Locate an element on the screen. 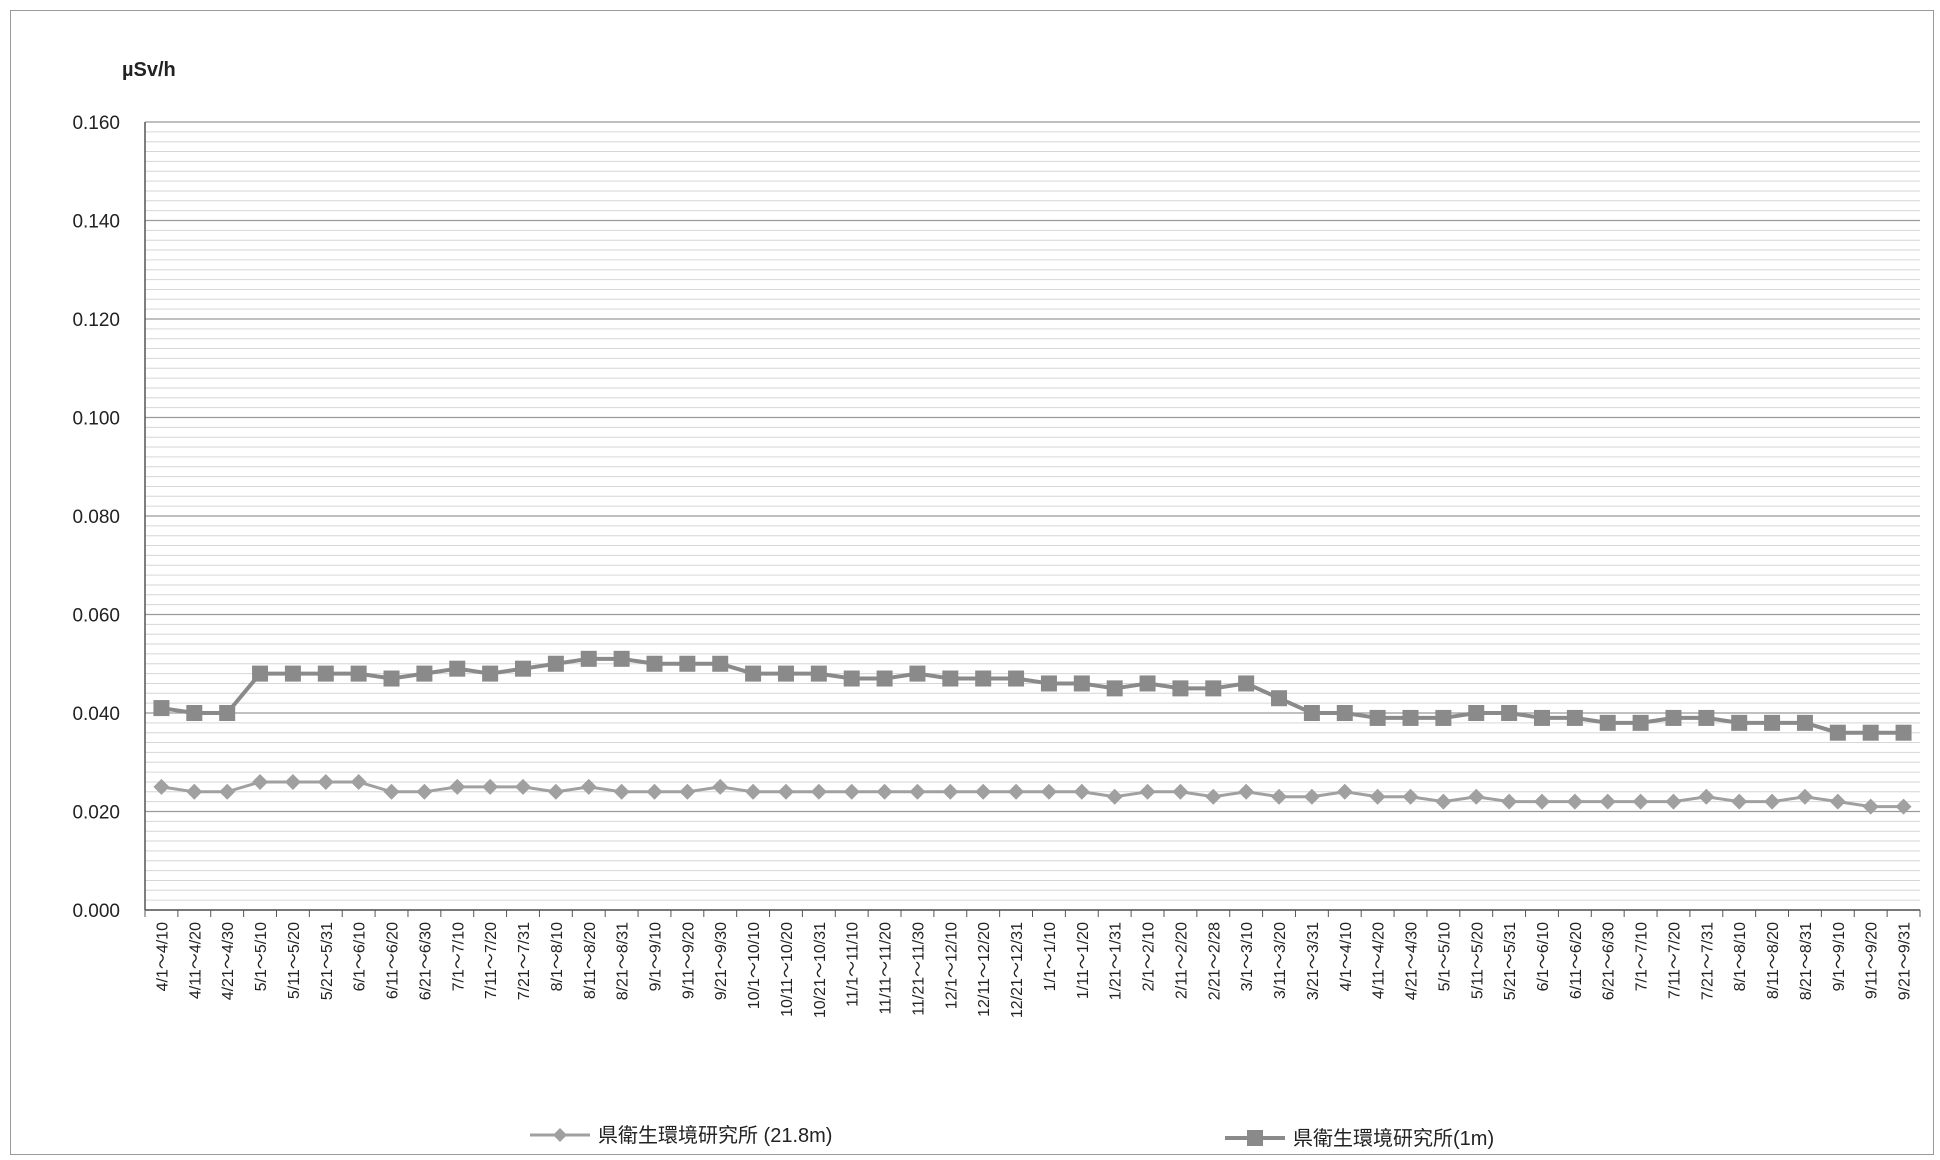  x-tick-label: 10/1～10/10 is located at coordinates (754, 965).